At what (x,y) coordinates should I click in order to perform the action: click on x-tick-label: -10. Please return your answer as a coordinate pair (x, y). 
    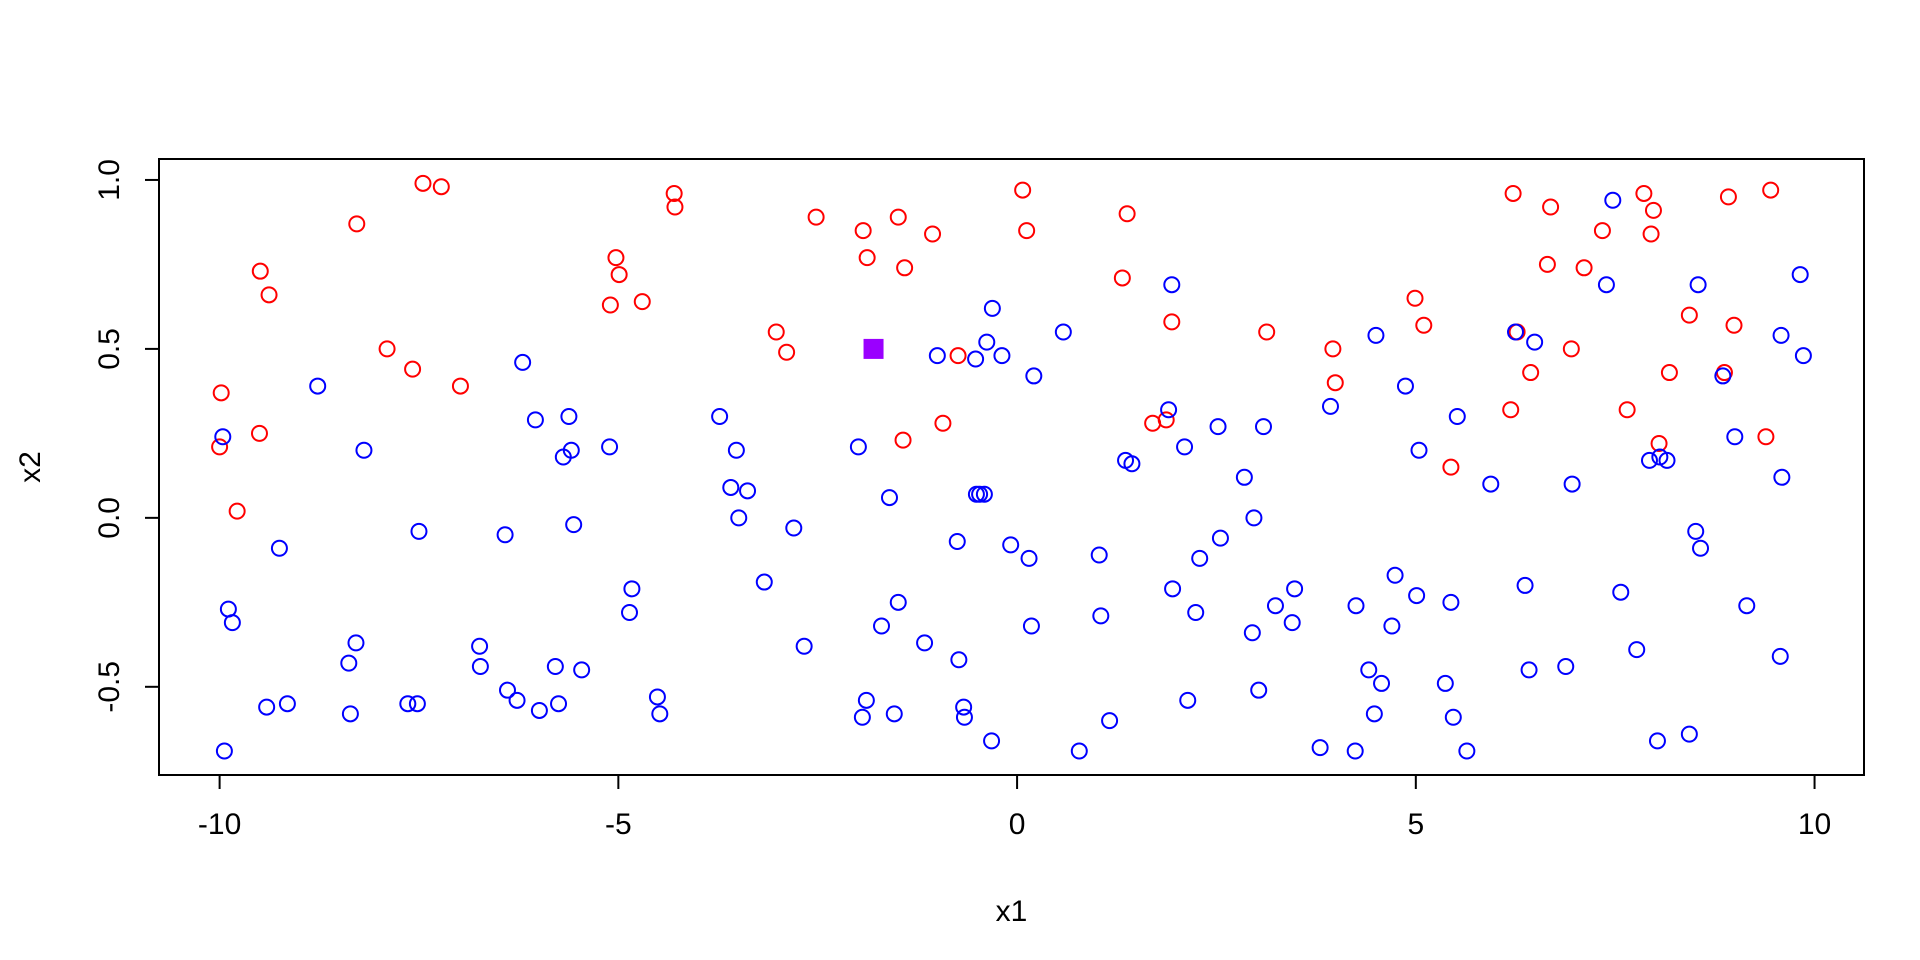
    Looking at the image, I should click on (219, 824).